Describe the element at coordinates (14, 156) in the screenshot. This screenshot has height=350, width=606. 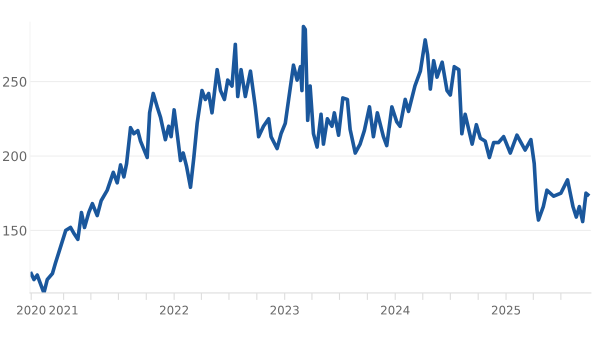
I see `y-tick-label: 200` at that location.